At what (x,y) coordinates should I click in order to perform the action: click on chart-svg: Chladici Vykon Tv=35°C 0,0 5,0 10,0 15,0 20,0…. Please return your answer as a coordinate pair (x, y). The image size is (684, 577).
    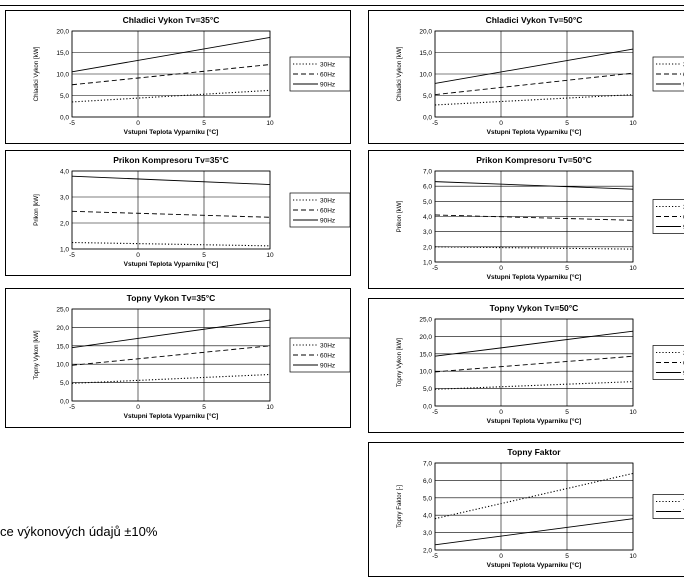
    Looking at the image, I should click on (191, 75).